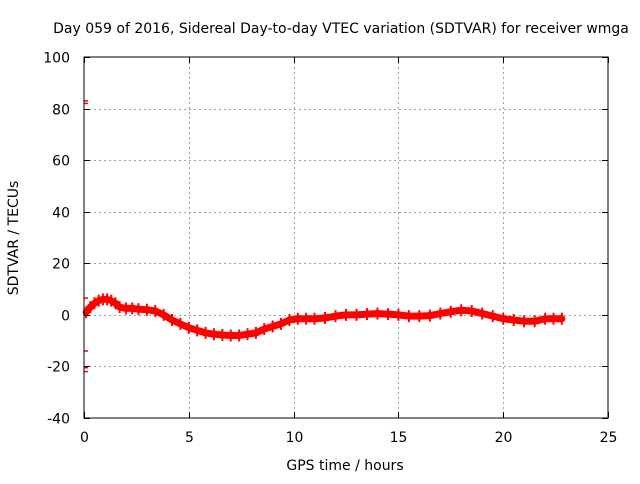 This screenshot has height=484, width=640. What do you see at coordinates (58, 420) in the screenshot?
I see `y-tick-label: -40` at bounding box center [58, 420].